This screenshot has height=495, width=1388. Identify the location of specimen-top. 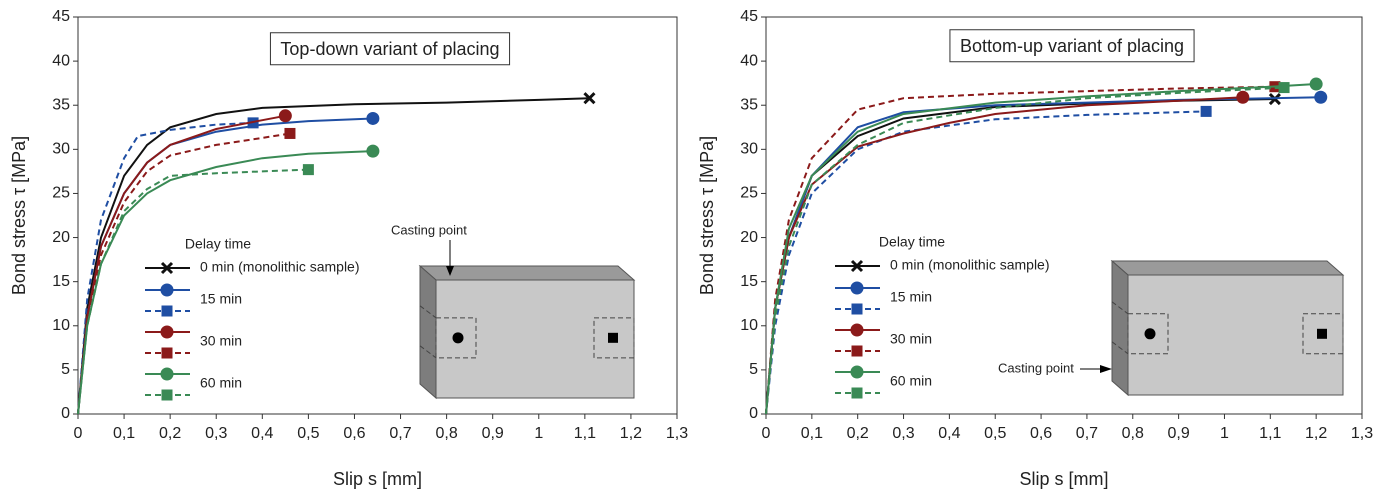
(1227, 268).